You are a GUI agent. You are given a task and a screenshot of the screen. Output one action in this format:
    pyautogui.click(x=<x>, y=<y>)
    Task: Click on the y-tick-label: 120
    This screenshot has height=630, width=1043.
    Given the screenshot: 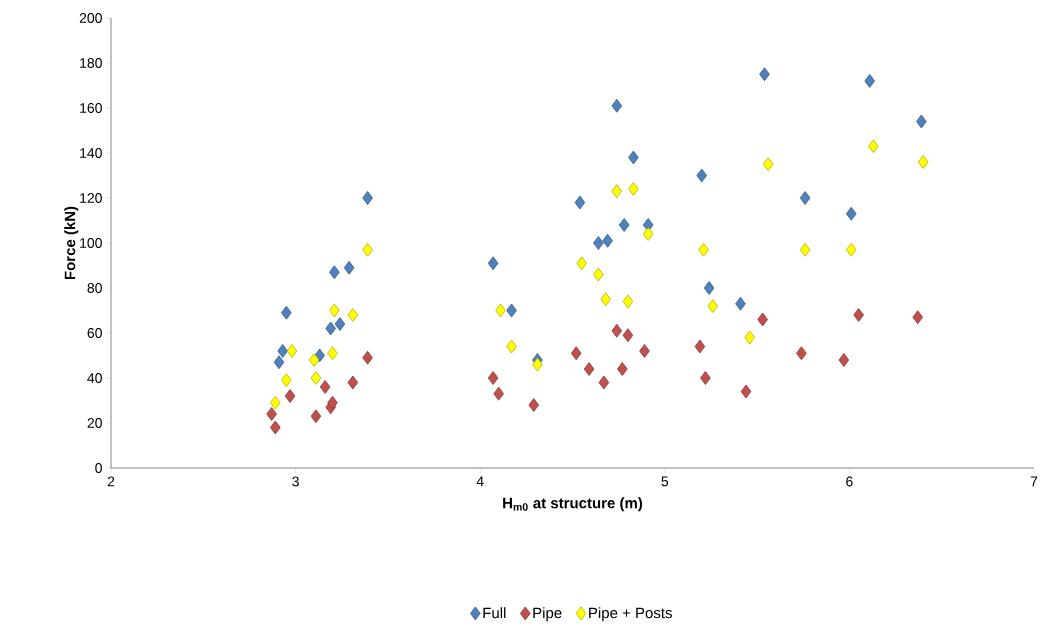 What is the action you would take?
    pyautogui.click(x=91, y=198)
    